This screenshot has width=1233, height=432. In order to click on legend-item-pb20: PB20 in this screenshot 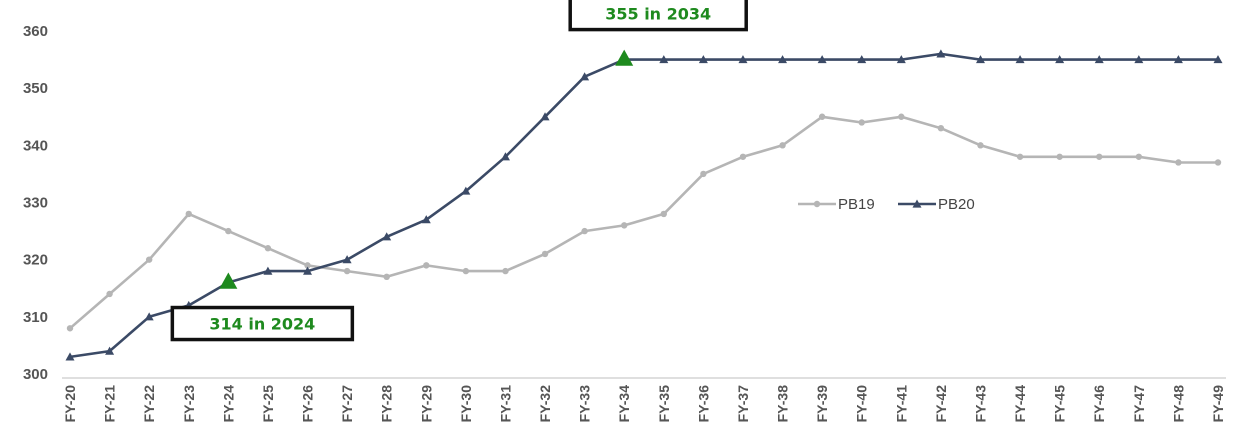, I will do `click(936, 204)`.